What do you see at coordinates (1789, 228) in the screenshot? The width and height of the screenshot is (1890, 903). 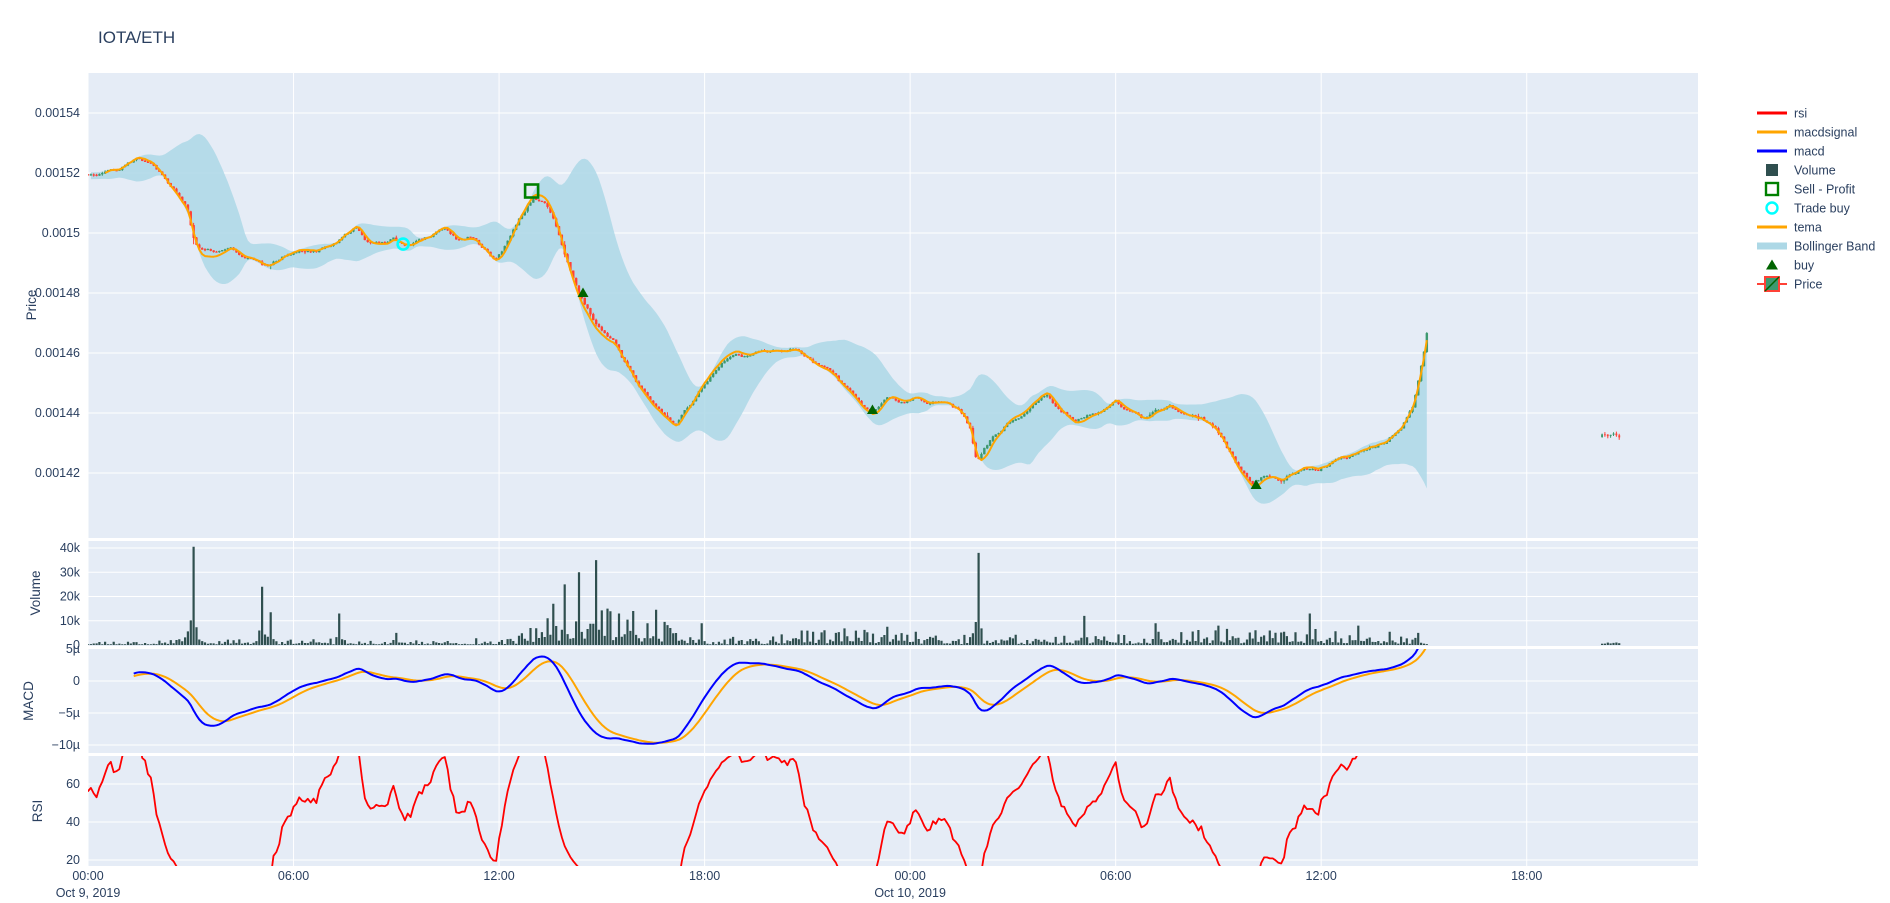 I see `legend-item-tema: tema` at bounding box center [1789, 228].